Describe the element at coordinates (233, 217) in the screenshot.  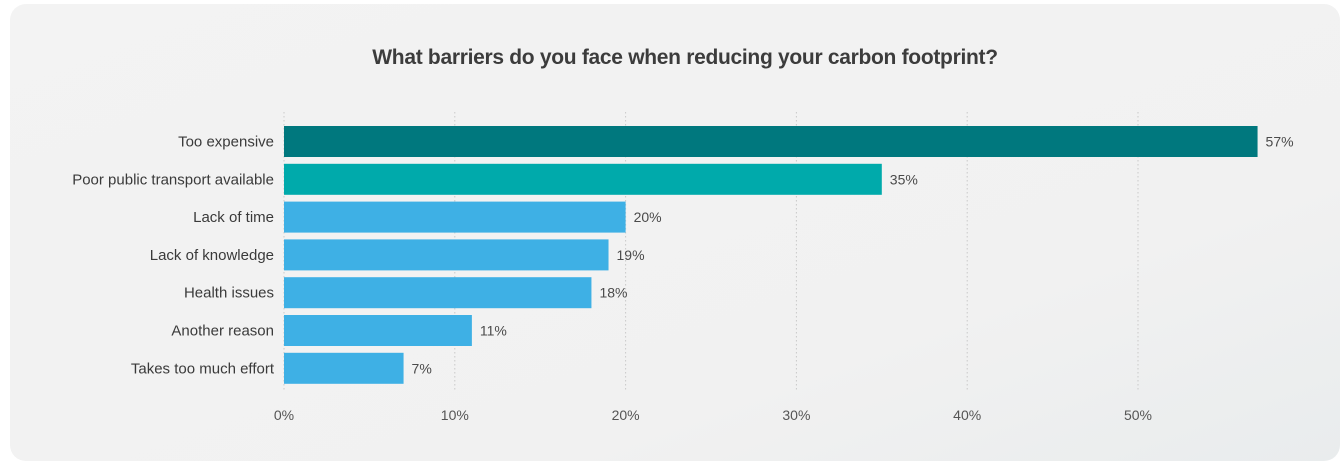
I see `category-label: Lack of time` at that location.